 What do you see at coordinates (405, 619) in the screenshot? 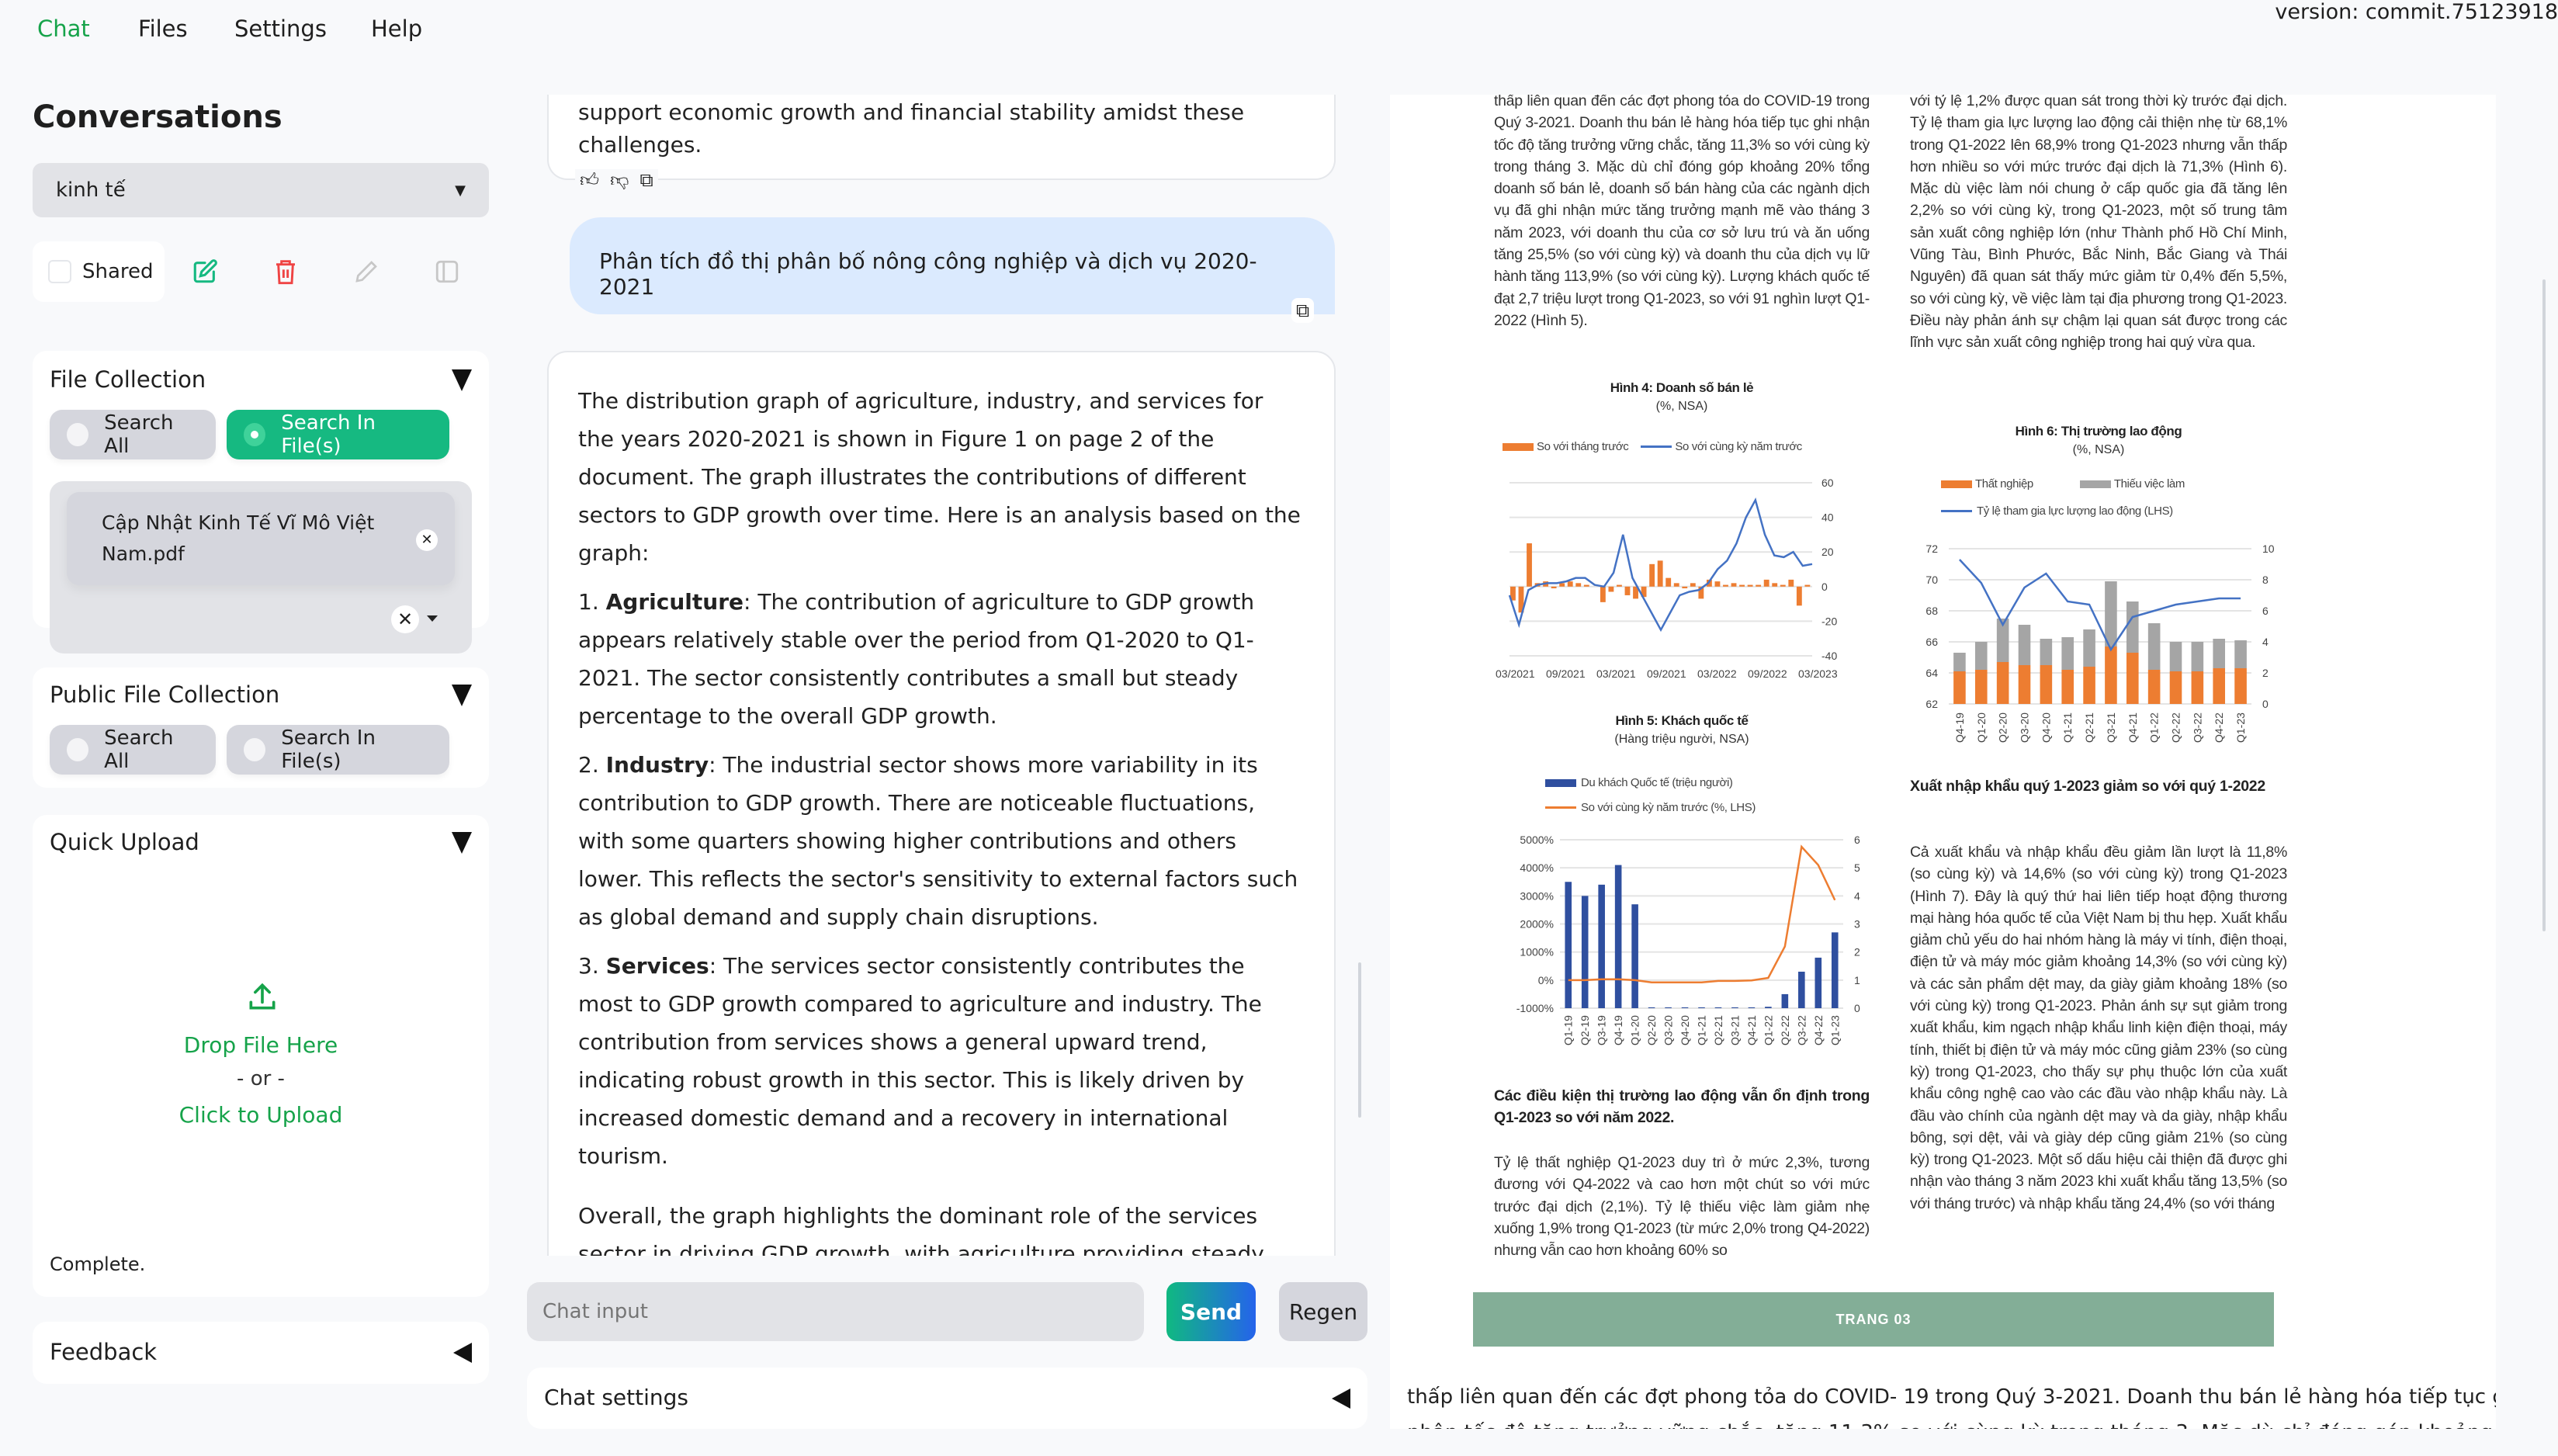
I see `clear-all-icon: ✕` at bounding box center [405, 619].